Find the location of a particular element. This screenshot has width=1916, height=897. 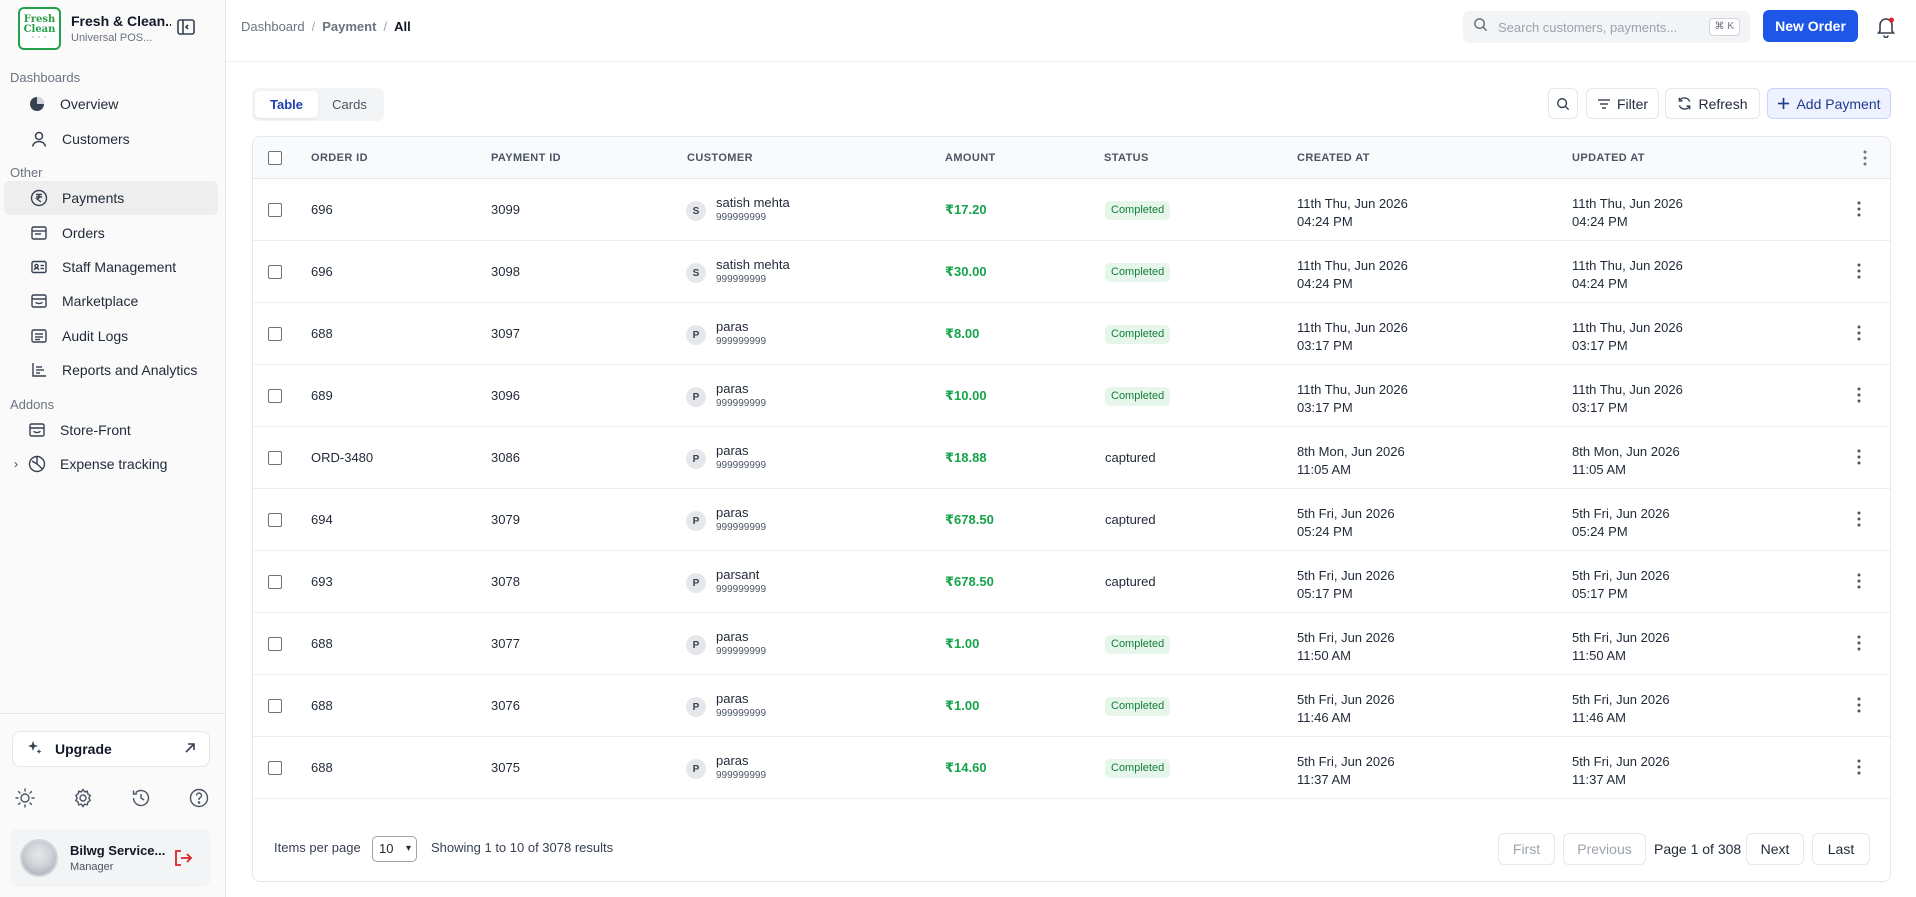

bell-icon is located at coordinates (1886, 29).